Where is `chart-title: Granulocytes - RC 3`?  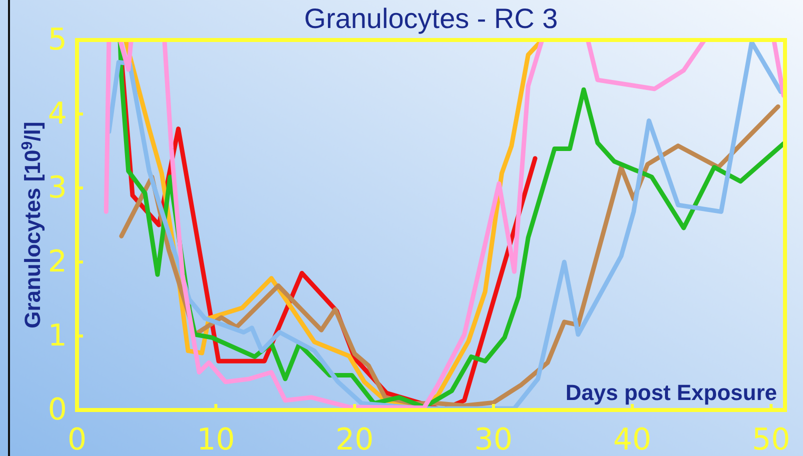
chart-title: Granulocytes - RC 3 is located at coordinates (431, 18).